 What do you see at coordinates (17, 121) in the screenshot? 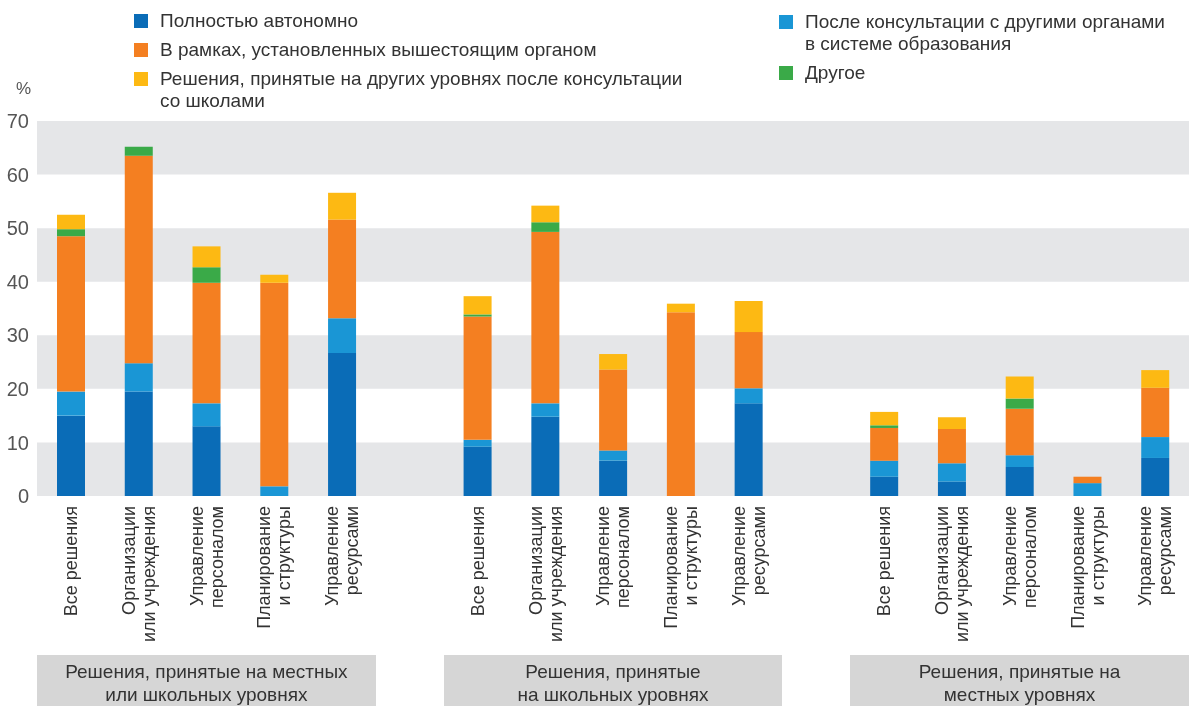
I see `y-tick-label: 70` at bounding box center [17, 121].